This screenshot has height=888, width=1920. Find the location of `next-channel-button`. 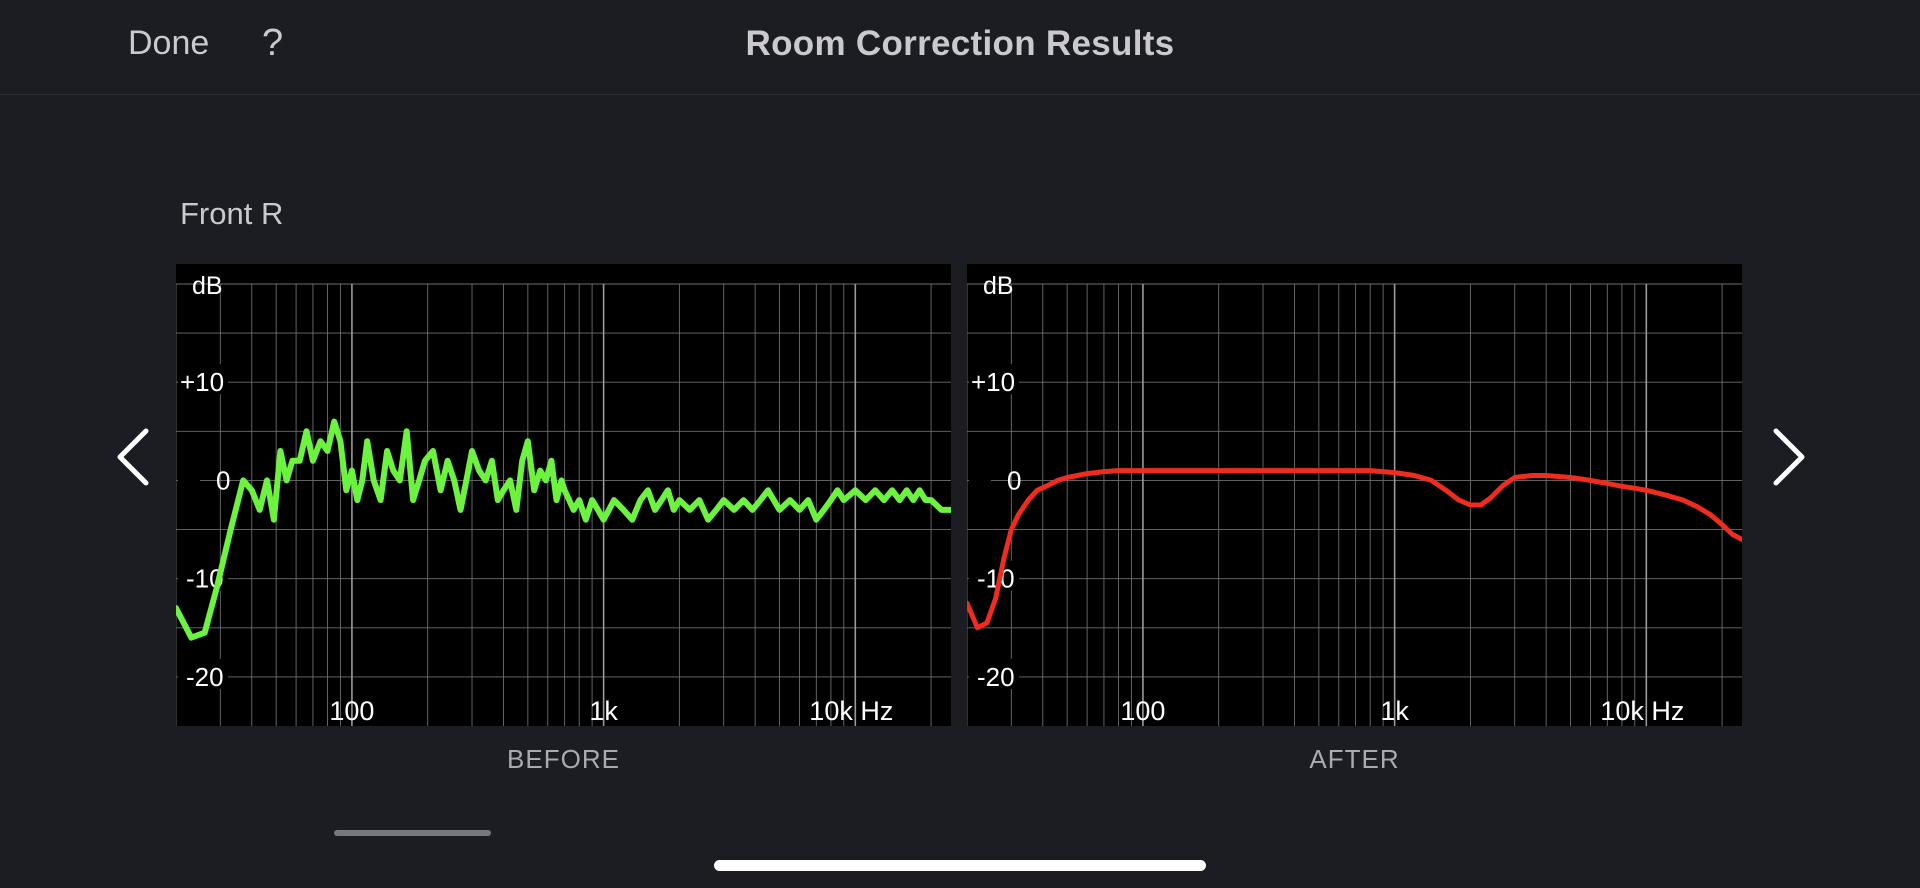

next-channel-button is located at coordinates (1787, 457).